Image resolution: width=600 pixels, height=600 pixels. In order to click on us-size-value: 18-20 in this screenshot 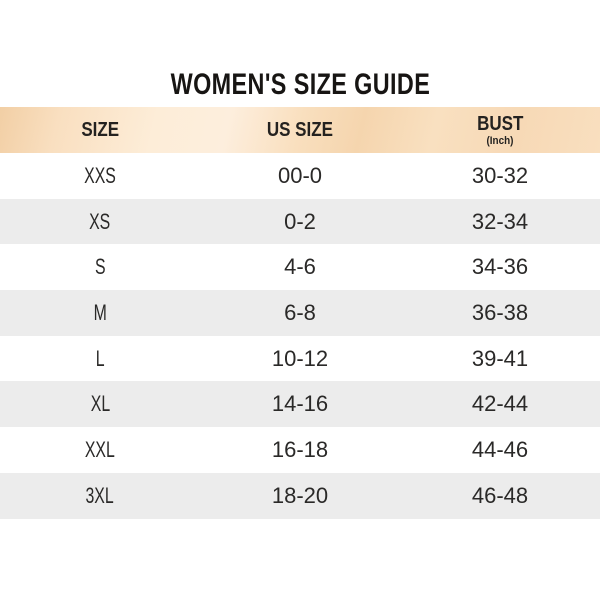, I will do `click(300, 495)`.